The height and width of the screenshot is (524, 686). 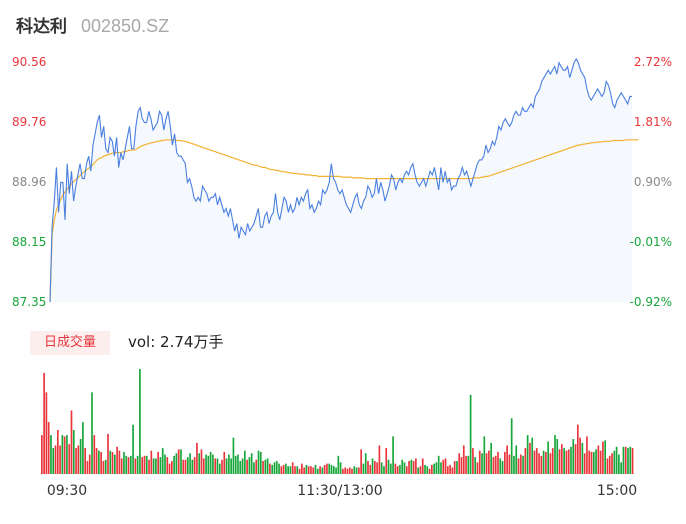 I want to click on y-right-tick: 2.72%, so click(x=653, y=62).